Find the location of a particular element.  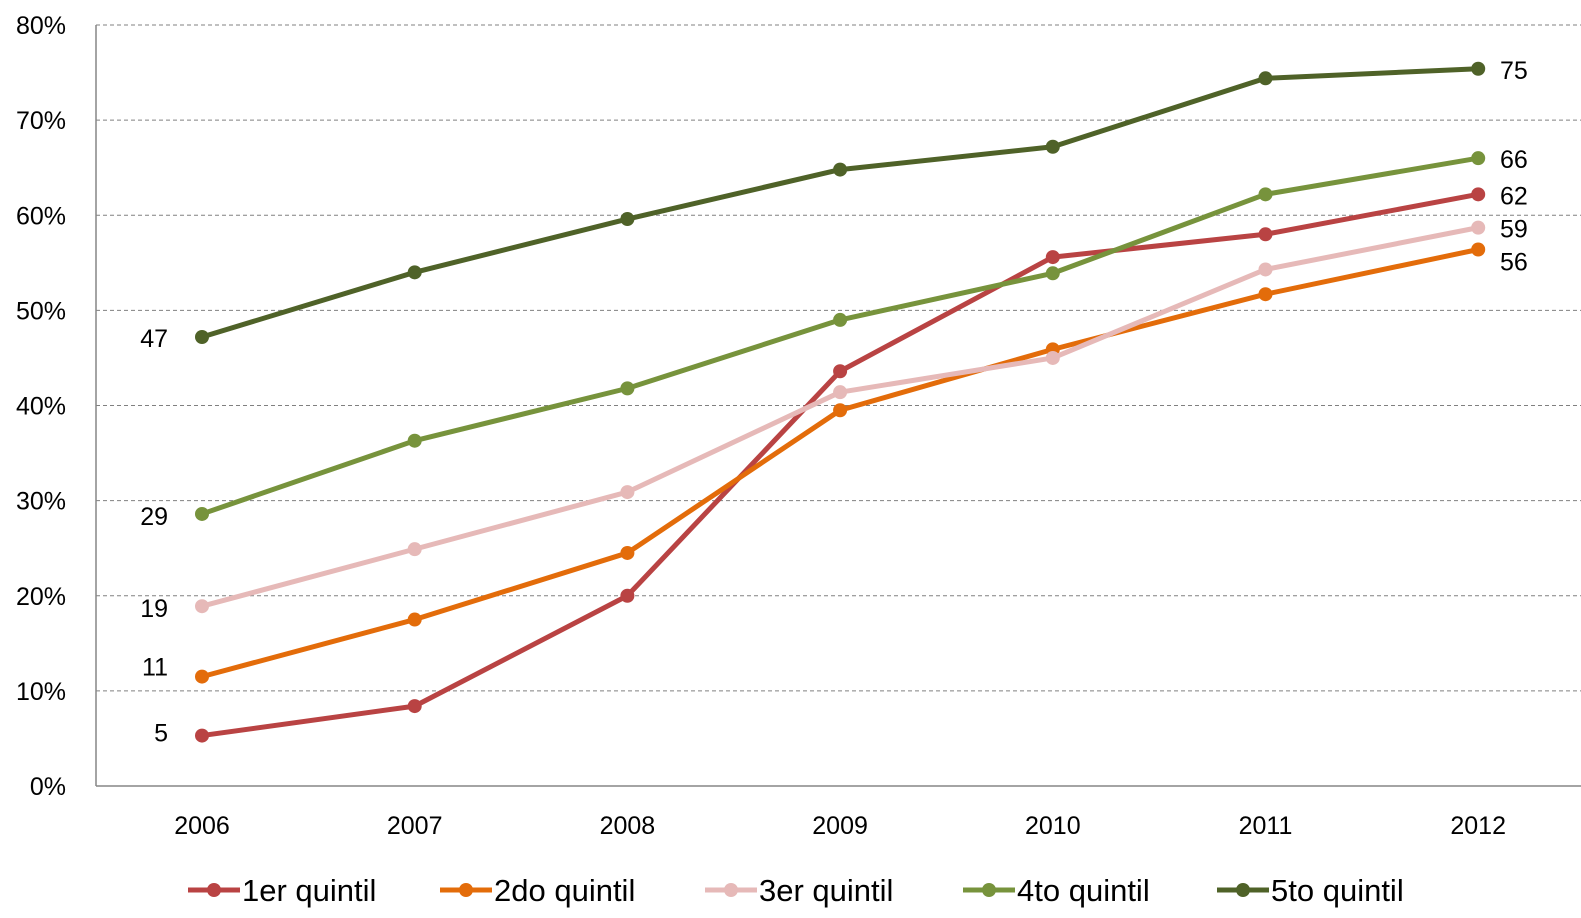

end-data-label: 66 is located at coordinates (1514, 160).